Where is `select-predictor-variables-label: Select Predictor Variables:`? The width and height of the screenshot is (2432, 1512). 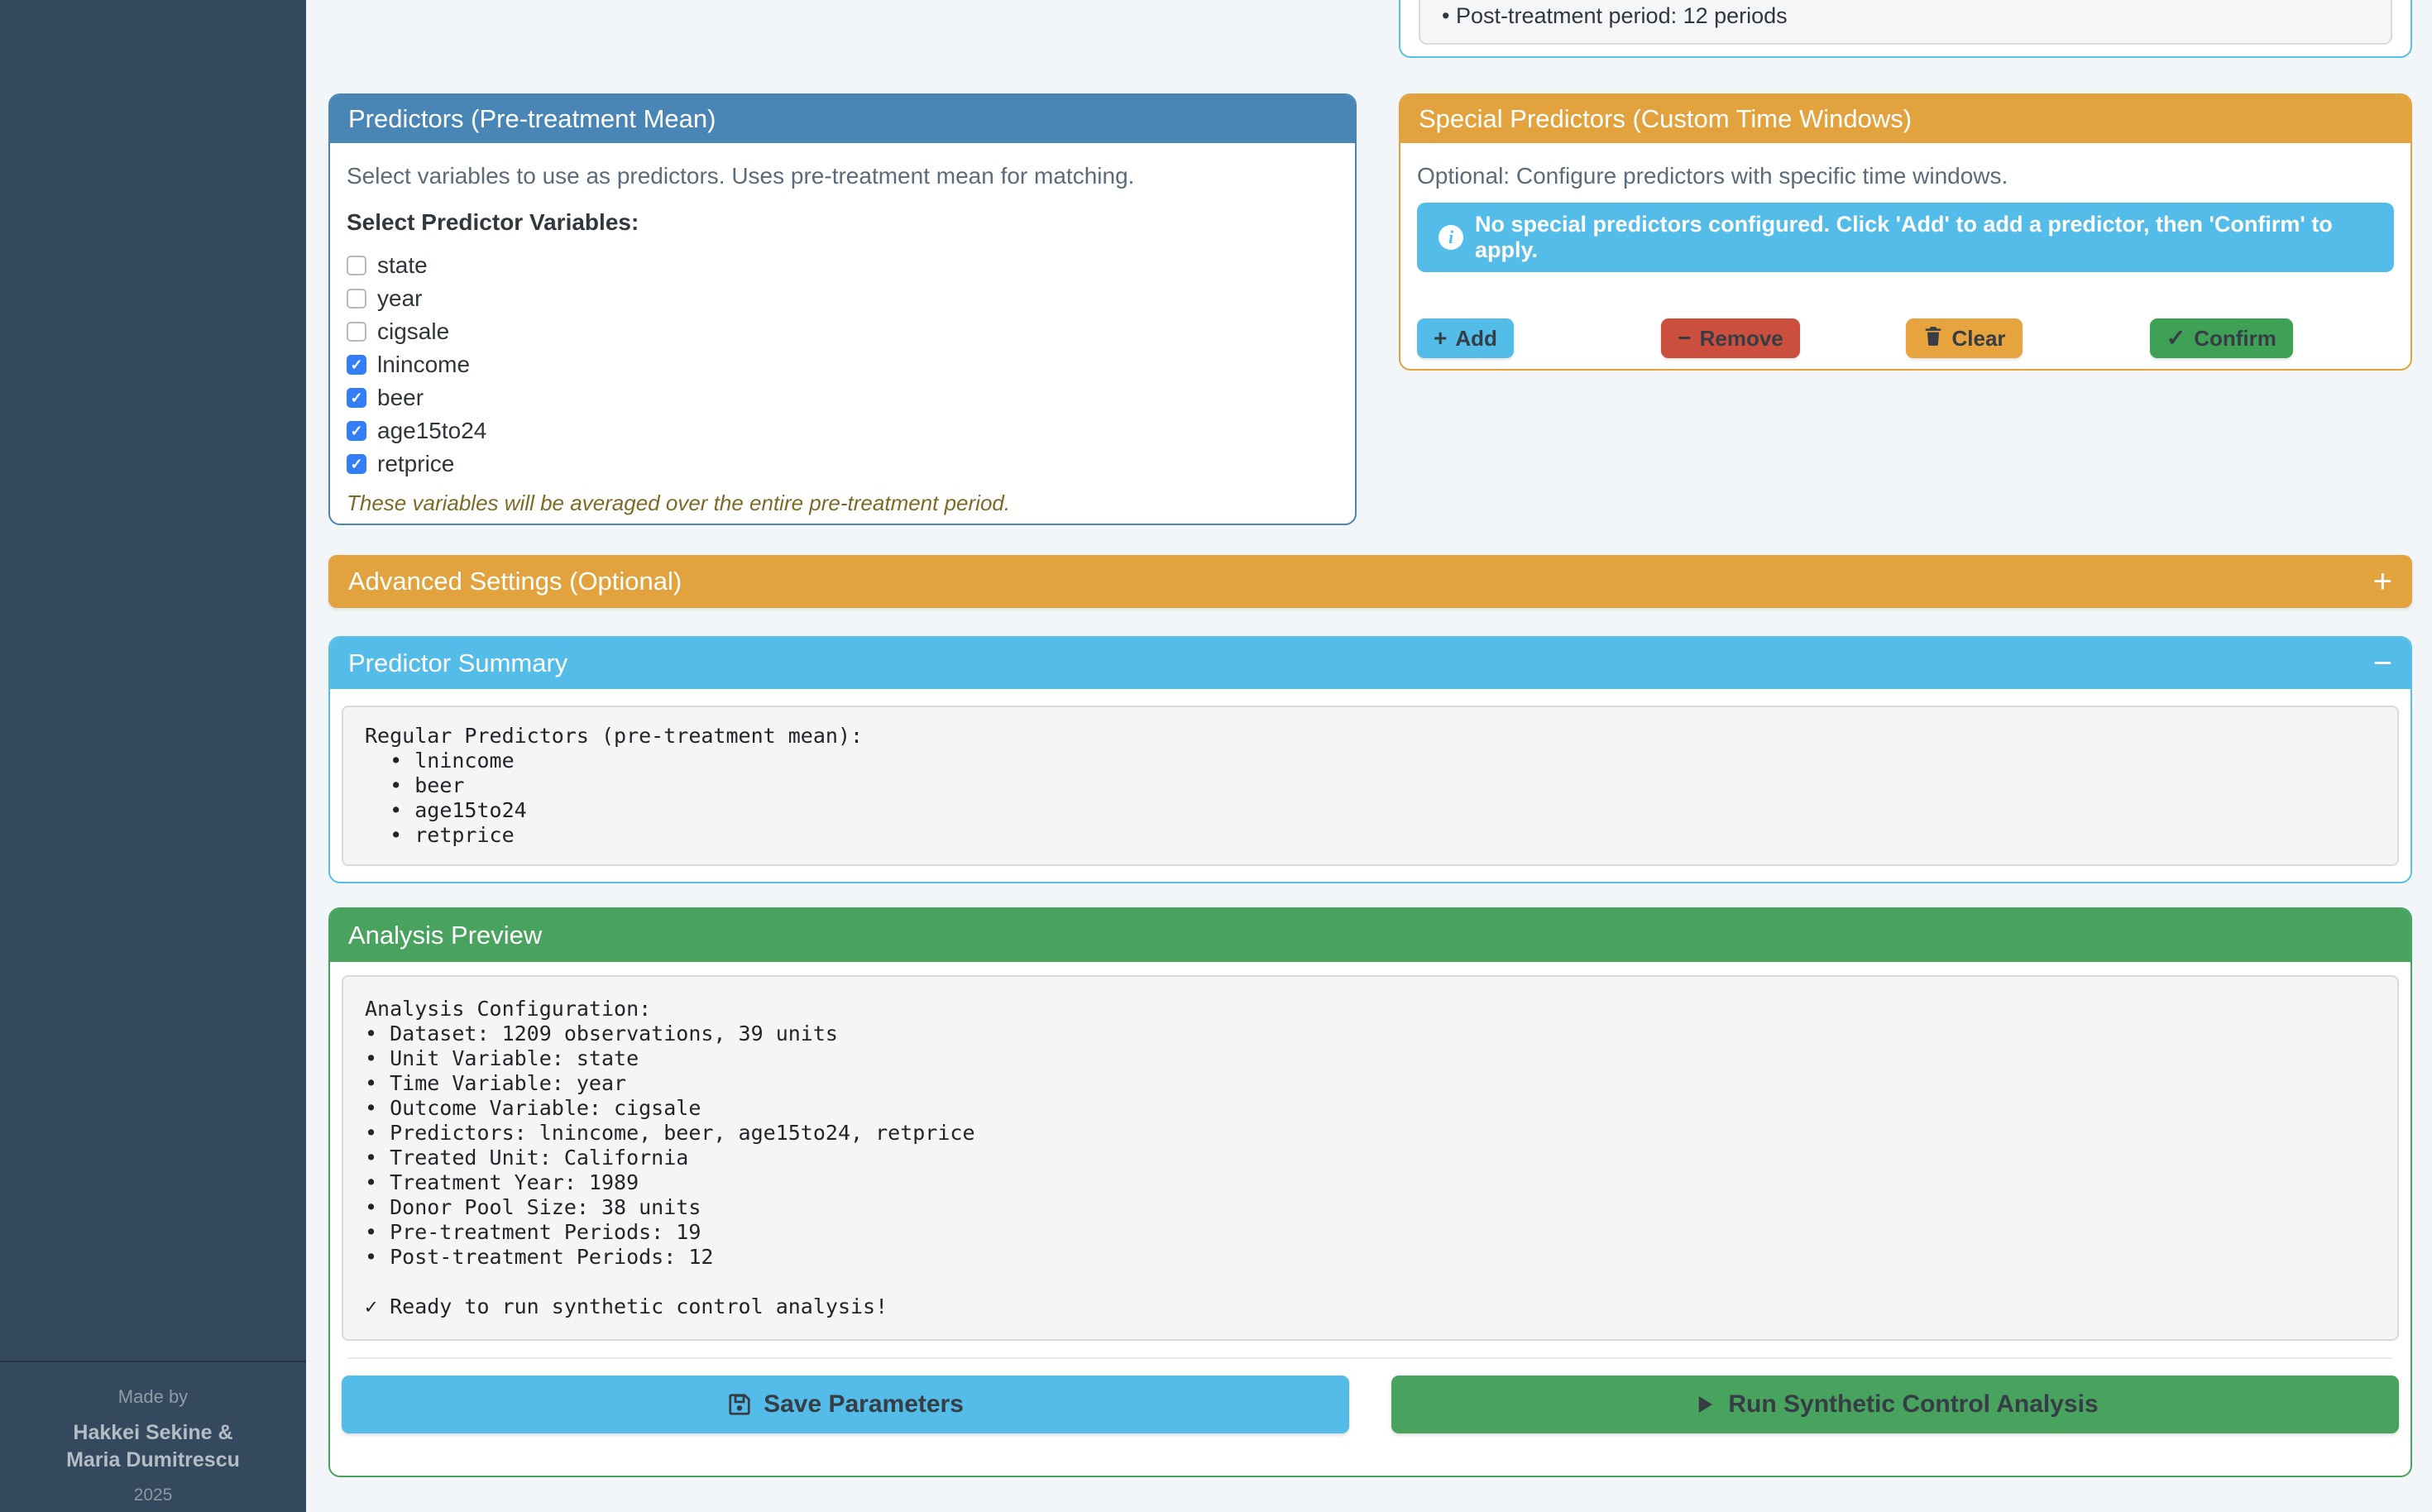
select-predictor-variables-label: Select Predictor Variables: is located at coordinates (493, 222).